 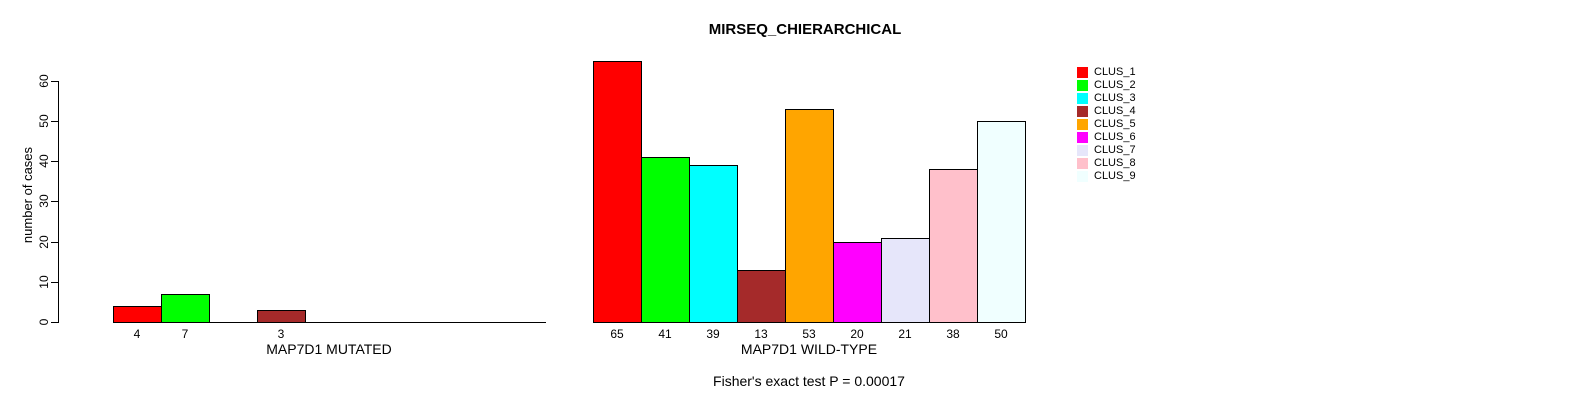 What do you see at coordinates (1115, 124) in the screenshot?
I see `legend-label: CLUS_5` at bounding box center [1115, 124].